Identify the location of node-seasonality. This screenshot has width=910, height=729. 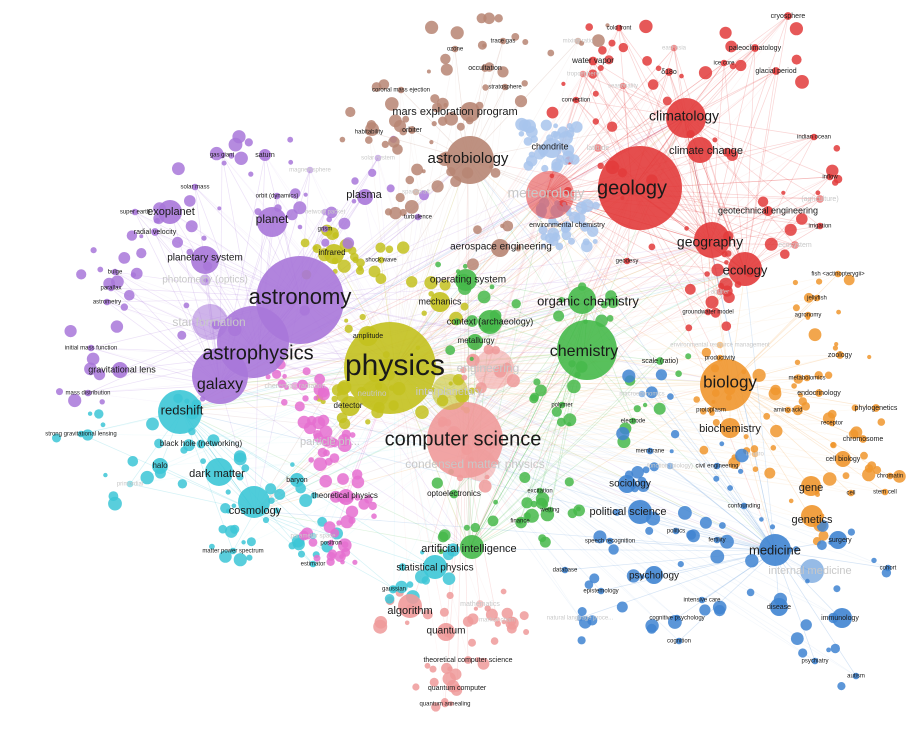
(623, 86).